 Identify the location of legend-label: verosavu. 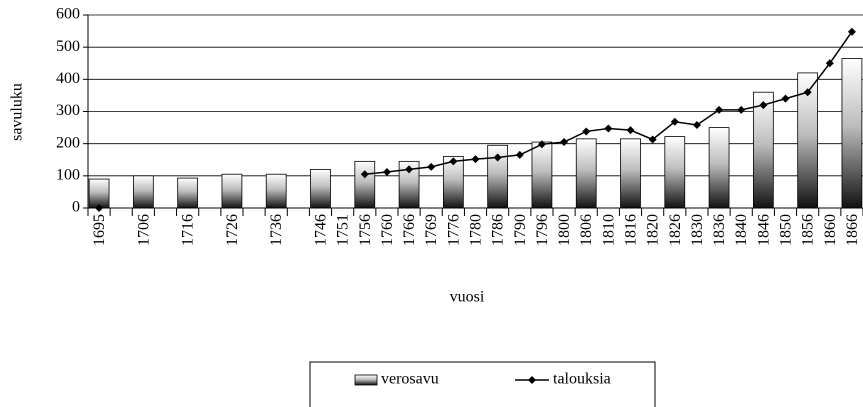
(410, 379).